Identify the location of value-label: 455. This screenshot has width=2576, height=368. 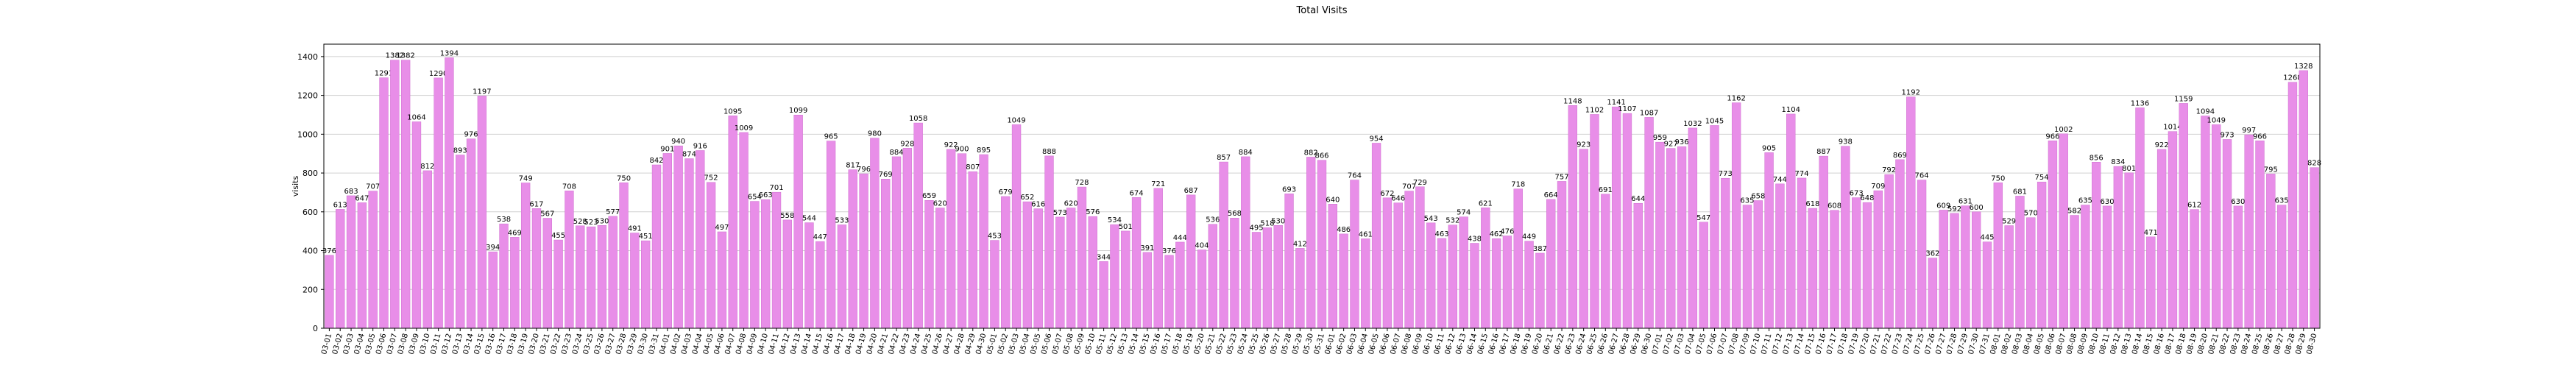
(558, 236).